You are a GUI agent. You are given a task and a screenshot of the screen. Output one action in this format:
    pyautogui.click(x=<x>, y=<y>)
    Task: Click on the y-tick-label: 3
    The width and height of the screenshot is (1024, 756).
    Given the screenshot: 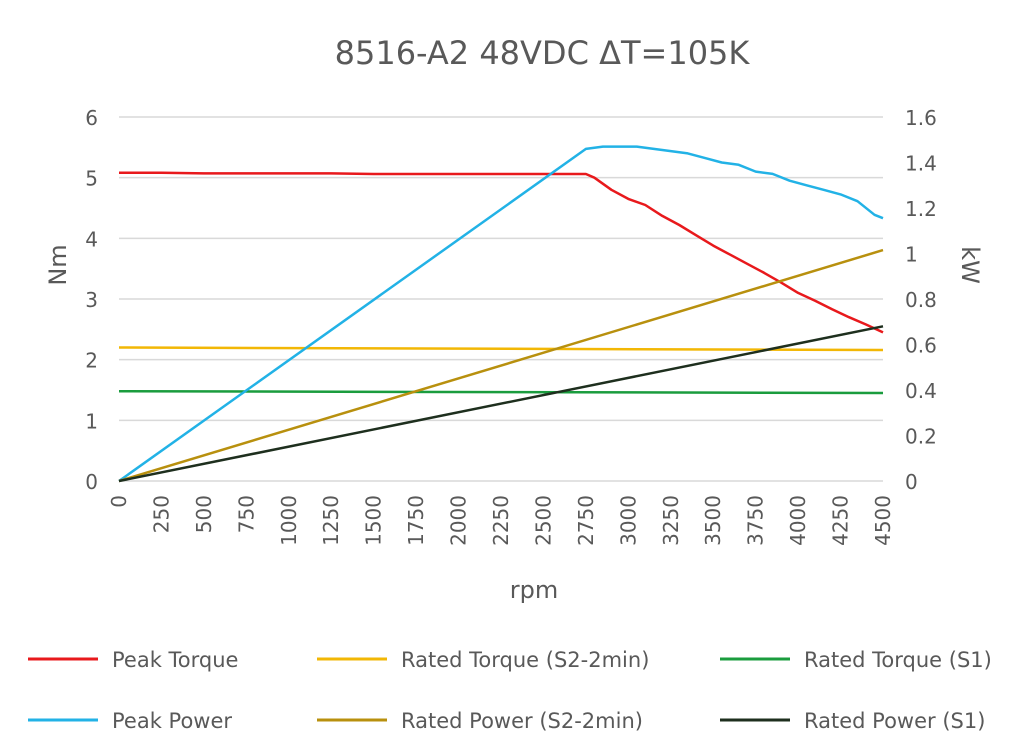 What is the action you would take?
    pyautogui.click(x=91, y=300)
    